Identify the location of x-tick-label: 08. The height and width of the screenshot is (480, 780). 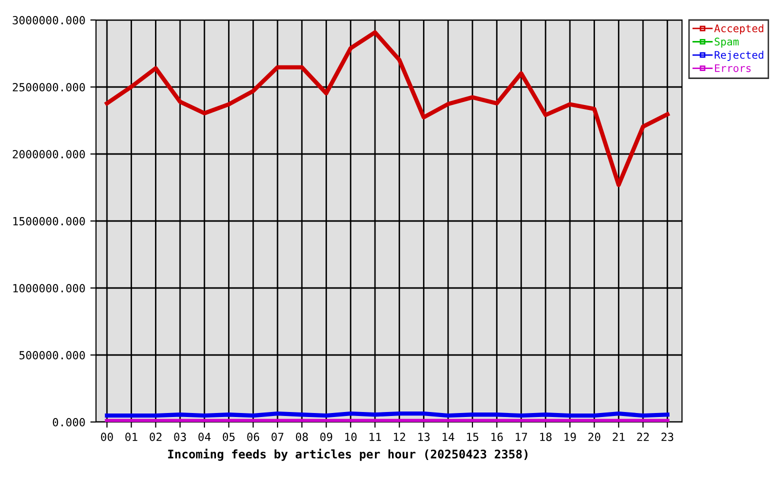
(302, 437).